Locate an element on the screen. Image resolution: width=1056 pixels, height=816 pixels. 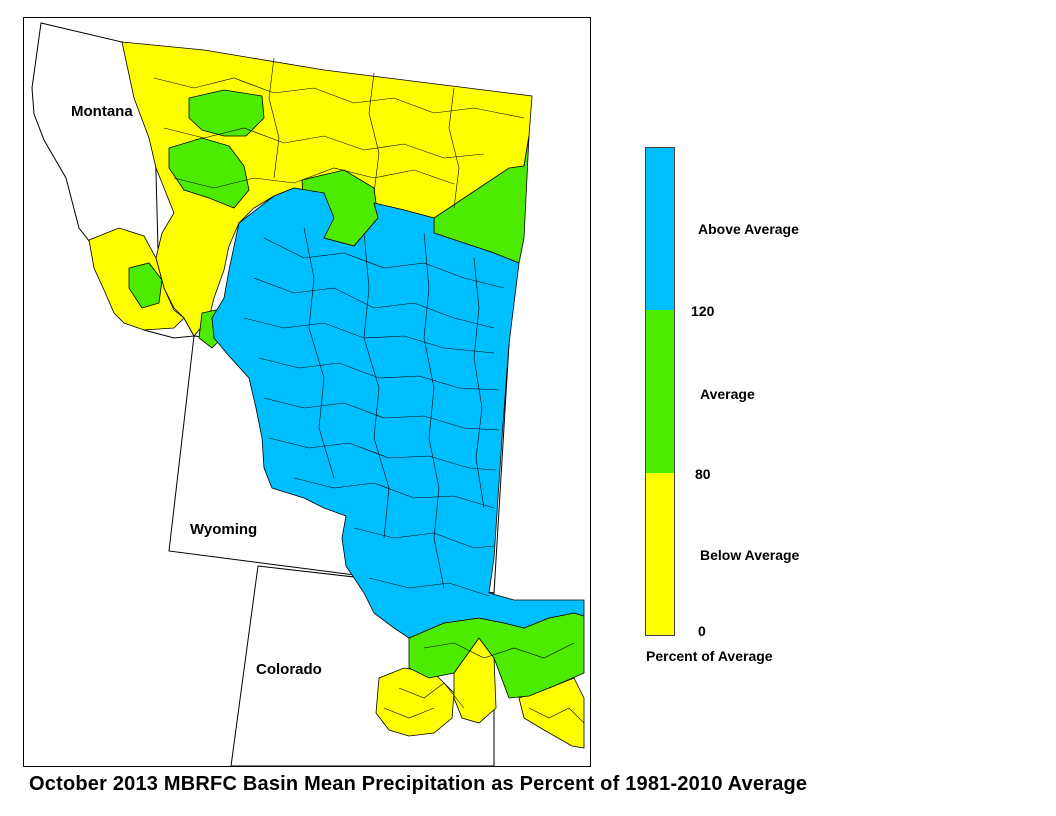
legend-color-bar is located at coordinates (660, 391).